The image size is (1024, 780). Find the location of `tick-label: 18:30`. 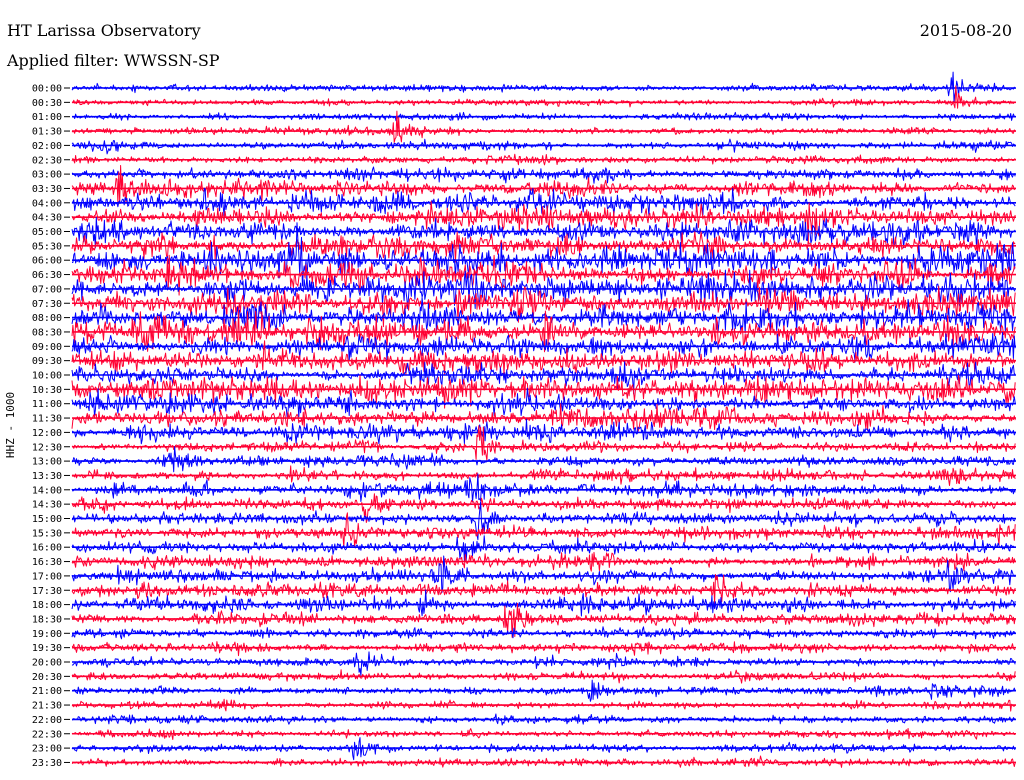

tick-label: 18:30 is located at coordinates (47, 619).